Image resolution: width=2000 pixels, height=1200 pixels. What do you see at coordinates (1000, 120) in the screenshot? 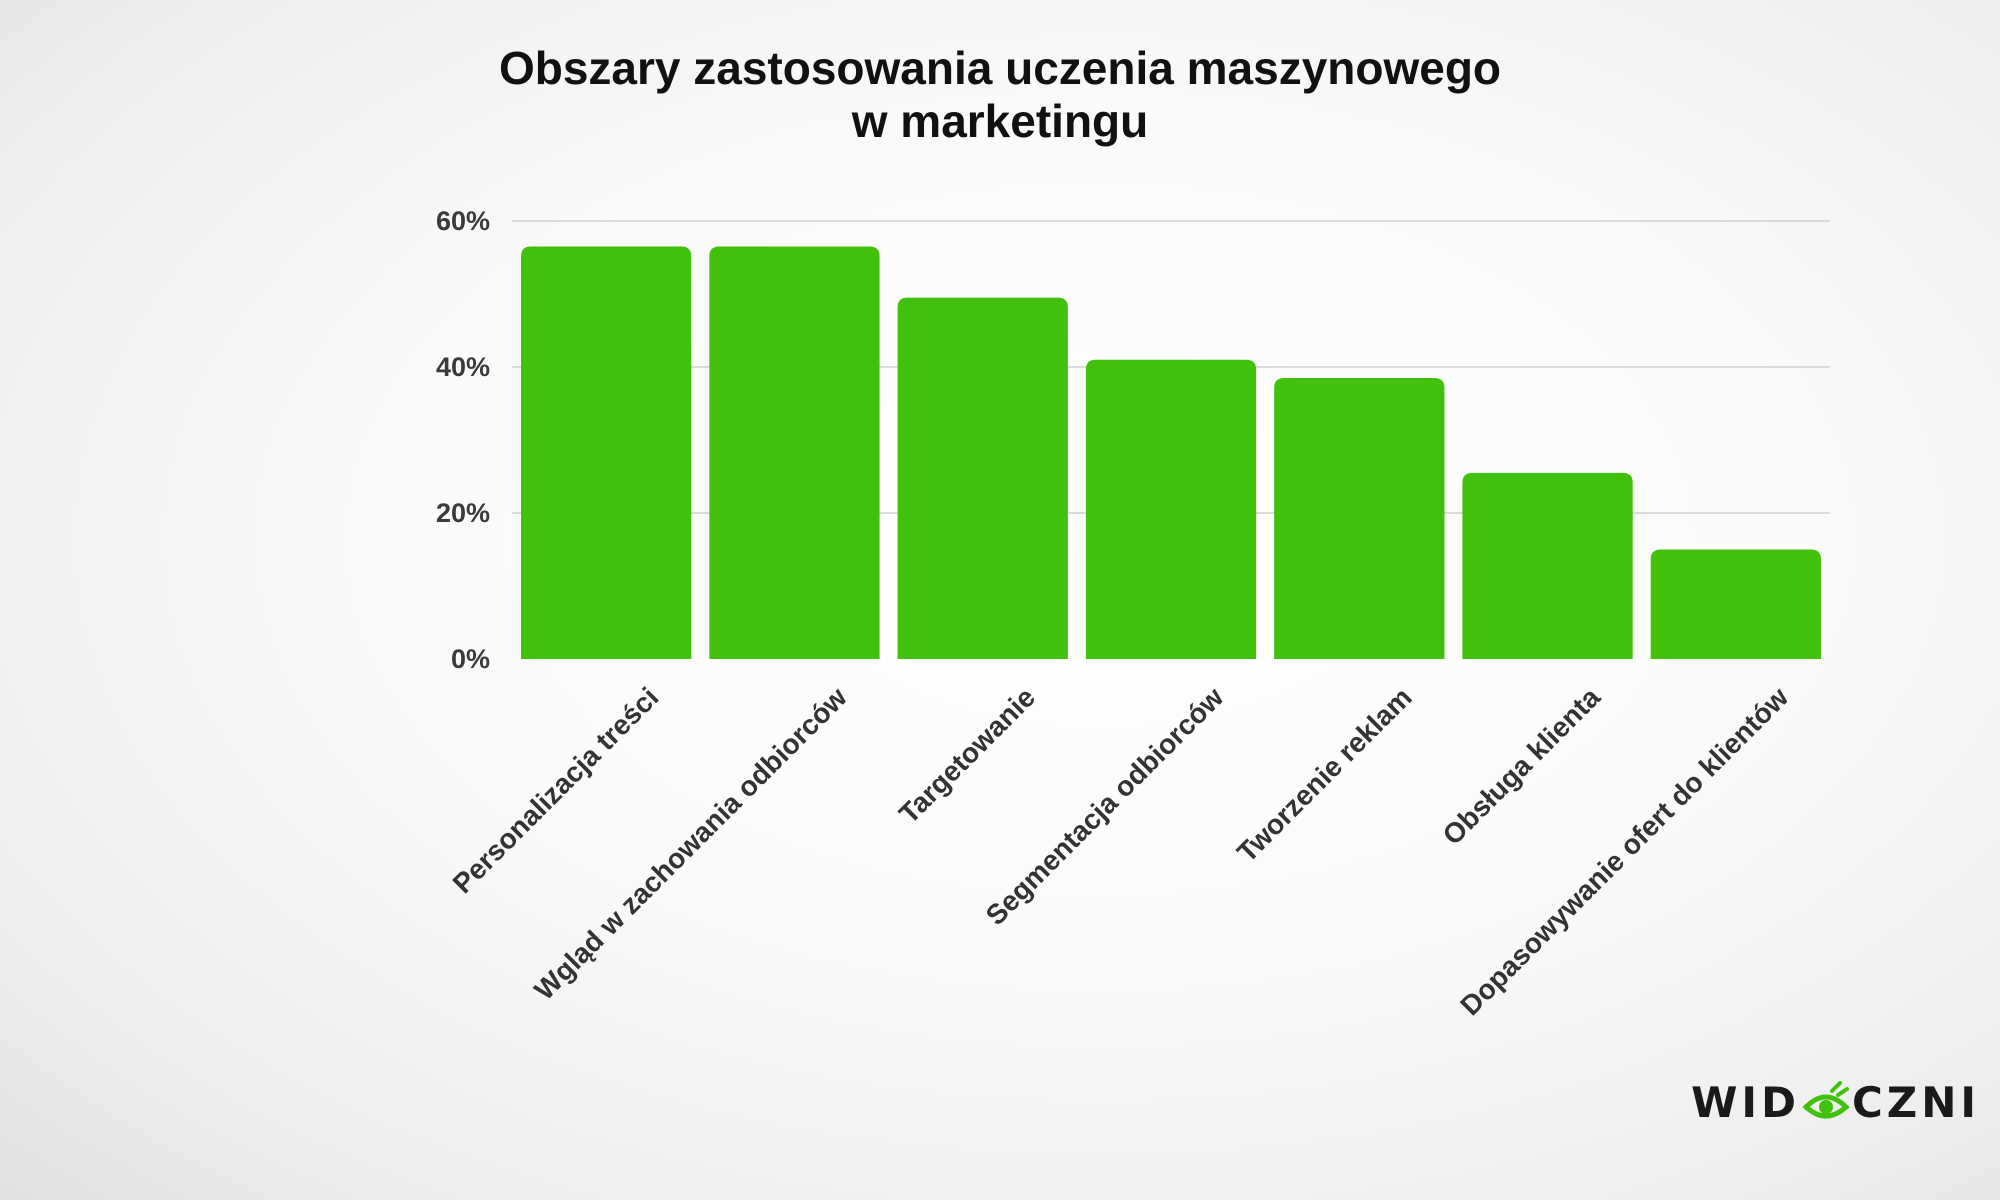
I see `chart-title-line-2: w marketingu` at bounding box center [1000, 120].